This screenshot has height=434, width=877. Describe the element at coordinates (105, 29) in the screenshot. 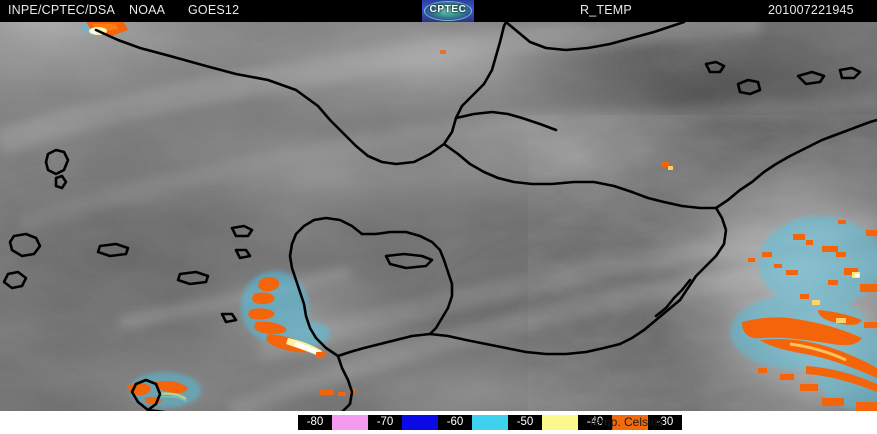

I see `hotspot-northwest` at that location.